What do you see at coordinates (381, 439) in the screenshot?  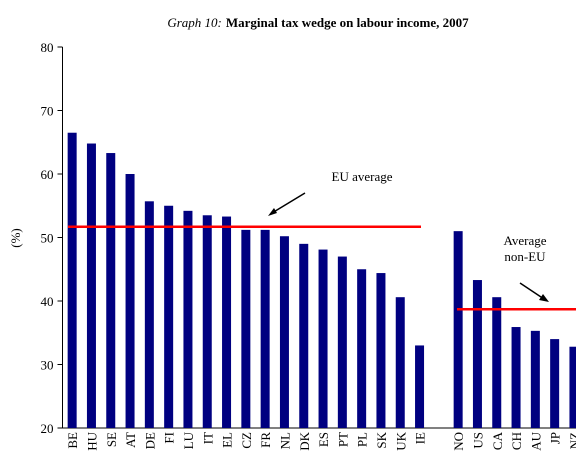 I see `x-tick-label: SK` at bounding box center [381, 439].